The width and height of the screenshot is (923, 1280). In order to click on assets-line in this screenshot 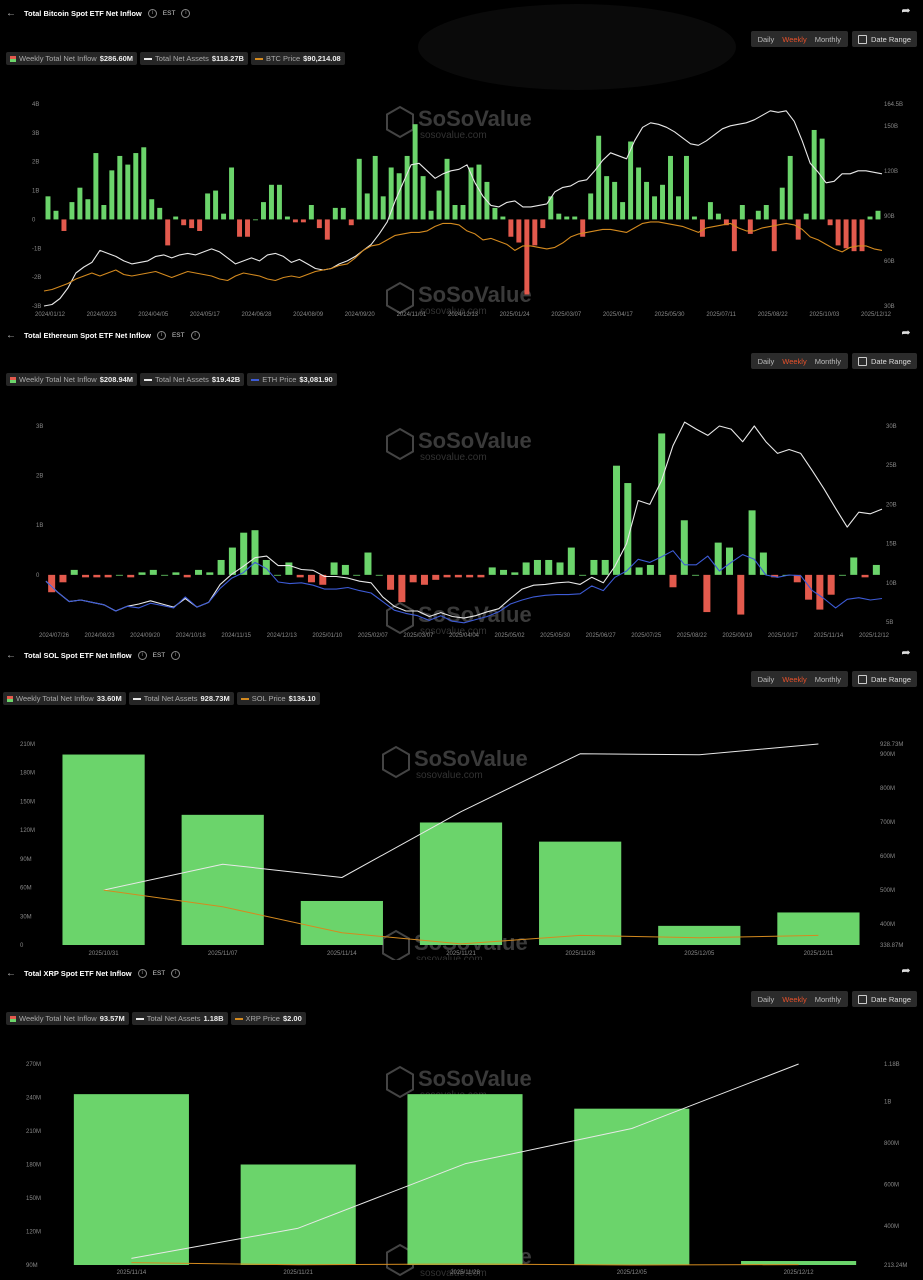, I will do `click(463, 208)`.